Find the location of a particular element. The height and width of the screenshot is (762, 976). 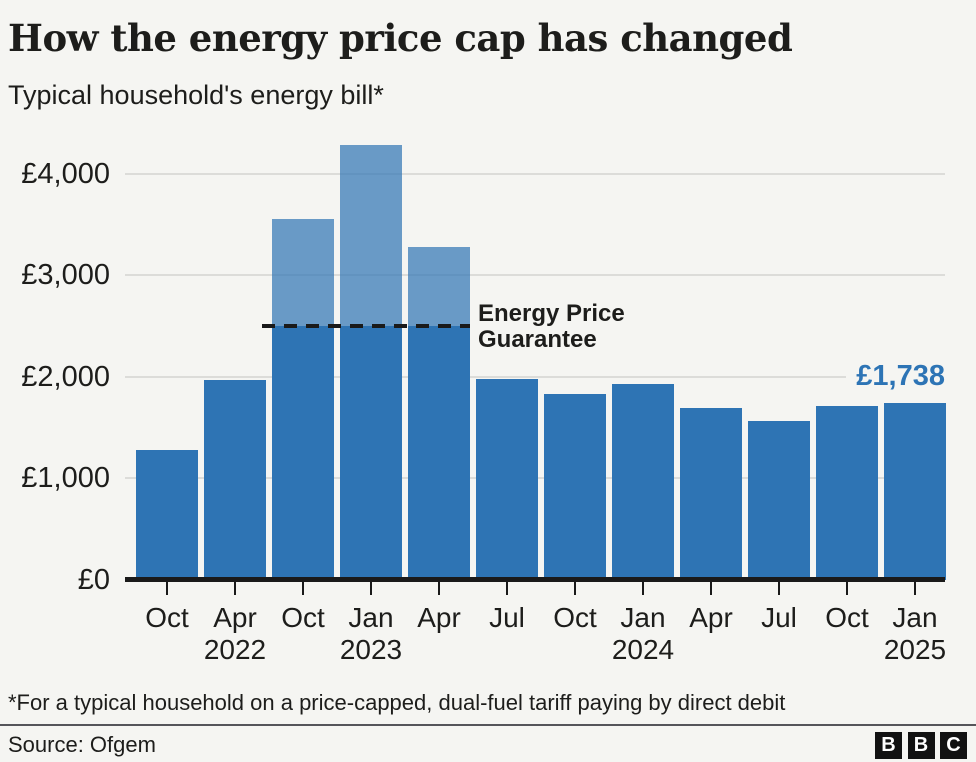

x-axis-year-label-2023: 2023 is located at coordinates (371, 649).